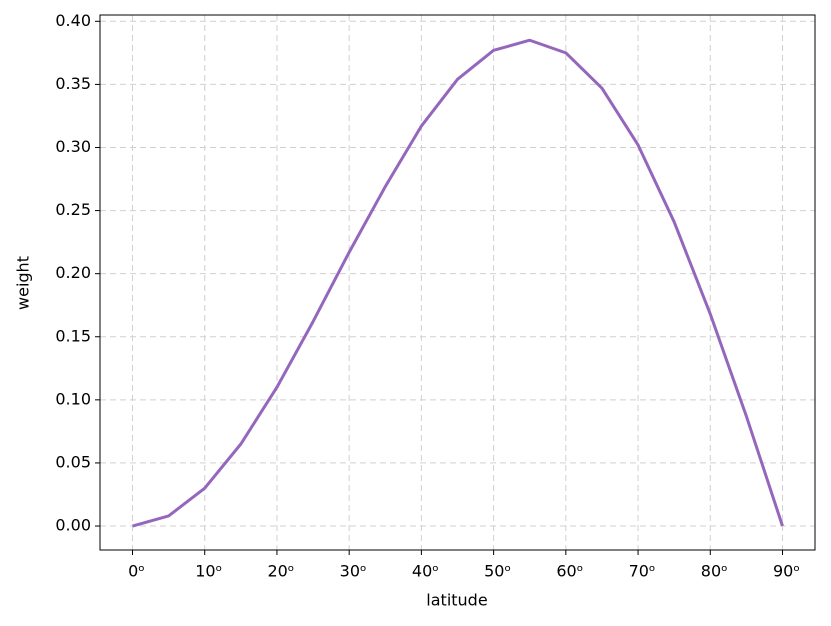  I want to click on x-tick-label: 10ᵒ, so click(208, 571).